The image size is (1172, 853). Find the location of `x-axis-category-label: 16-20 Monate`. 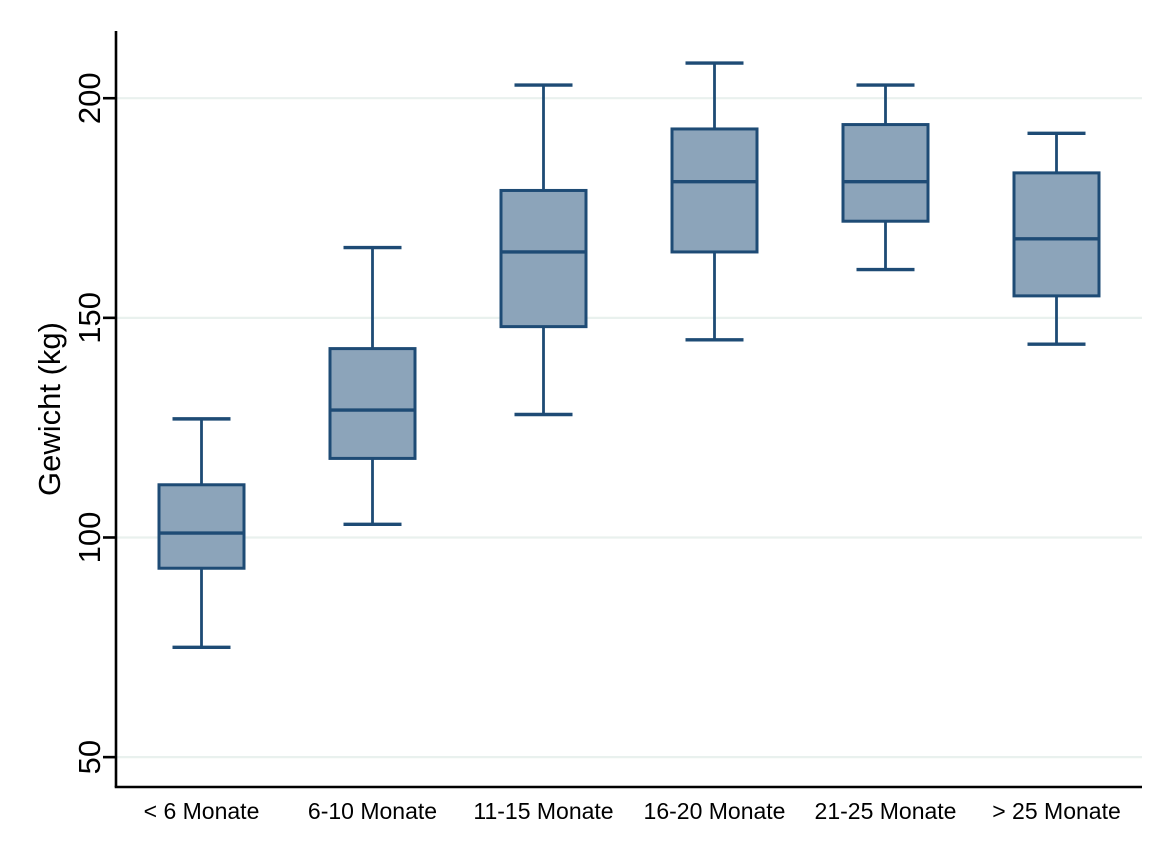

x-axis-category-label: 16-20 Monate is located at coordinates (715, 811).